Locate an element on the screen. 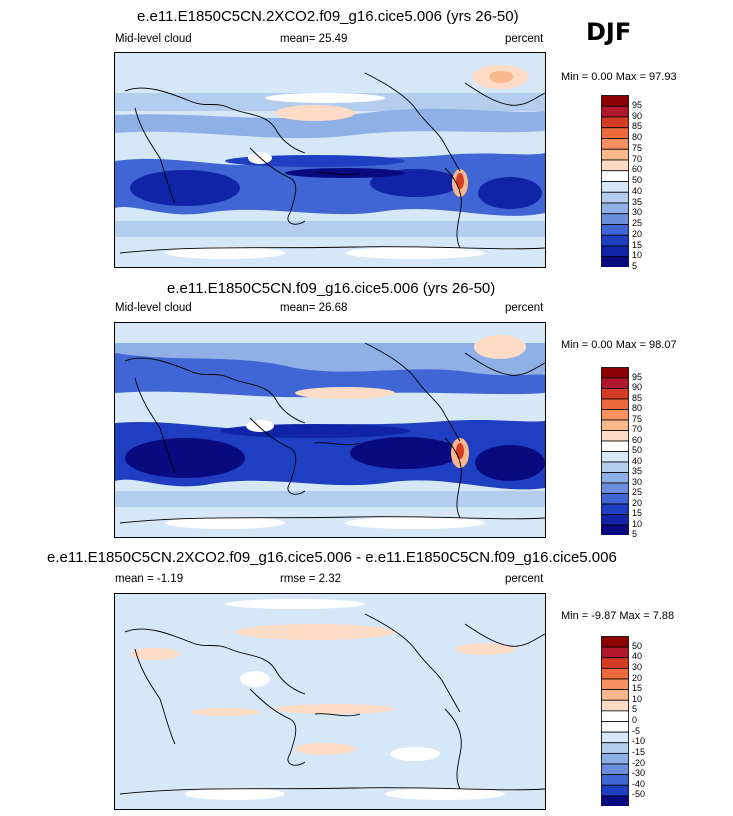  colorbar-tick-label: -10 is located at coordinates (639, 741).